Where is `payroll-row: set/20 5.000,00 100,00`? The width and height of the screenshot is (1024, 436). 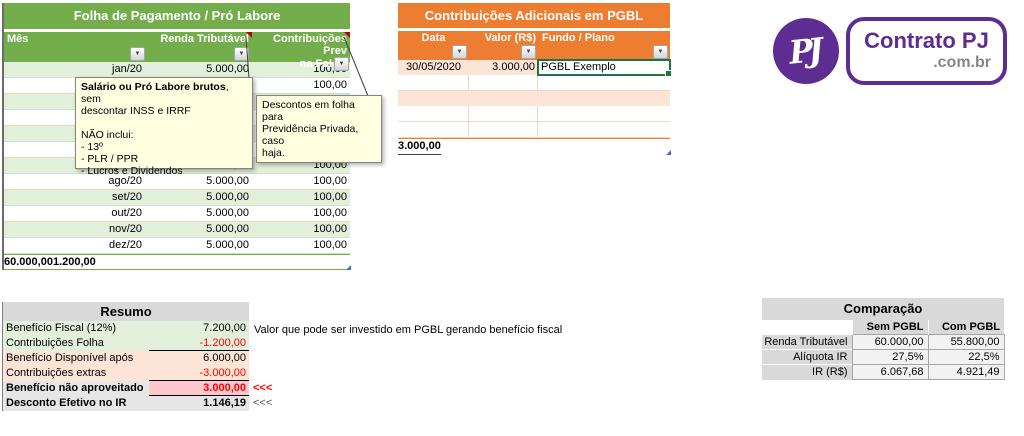
payroll-row: set/20 5.000,00 100,00 is located at coordinates (177, 198).